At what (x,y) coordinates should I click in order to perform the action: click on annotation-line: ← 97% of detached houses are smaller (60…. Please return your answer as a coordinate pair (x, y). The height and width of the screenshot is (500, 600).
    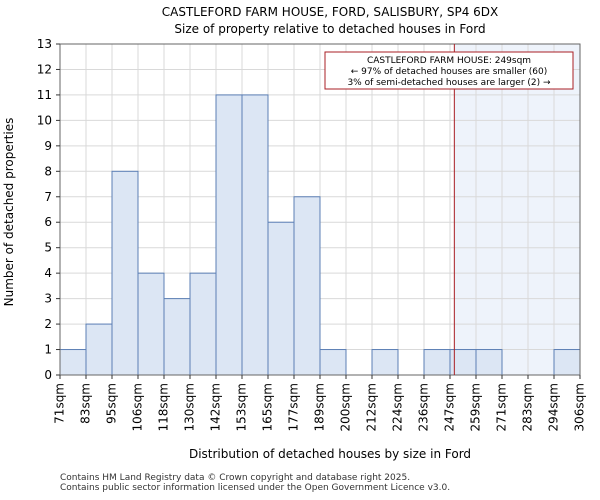
    Looking at the image, I should click on (449, 72).